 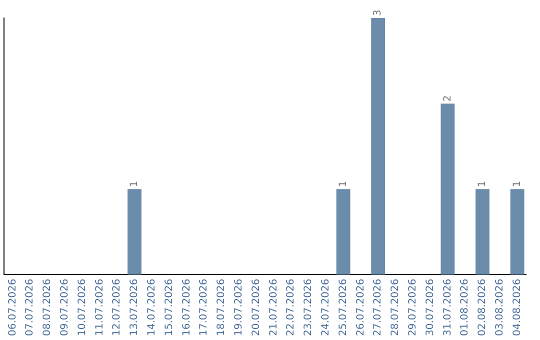 What do you see at coordinates (291, 307) in the screenshot?
I see `x-tick-label: 22.07.2026` at bounding box center [291, 307].